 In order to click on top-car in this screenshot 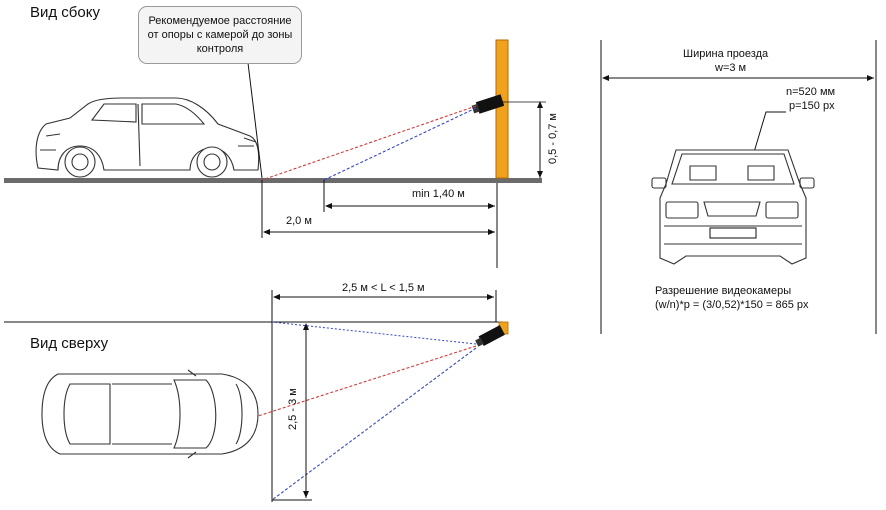, I will do `click(150, 414)`.